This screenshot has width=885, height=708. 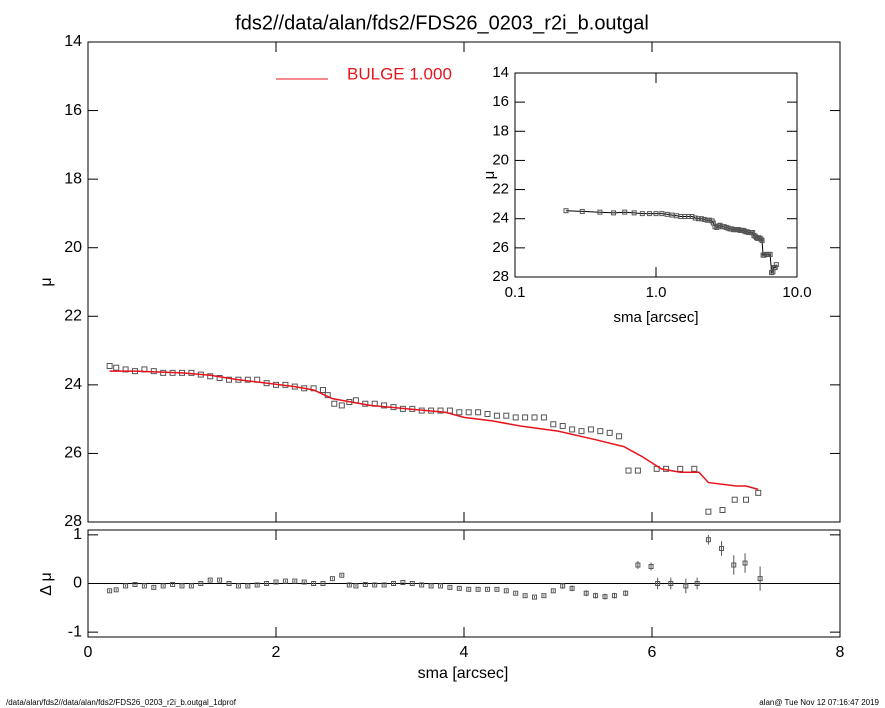 What do you see at coordinates (500, 247) in the screenshot?
I see `y-tick-label: 26` at bounding box center [500, 247].